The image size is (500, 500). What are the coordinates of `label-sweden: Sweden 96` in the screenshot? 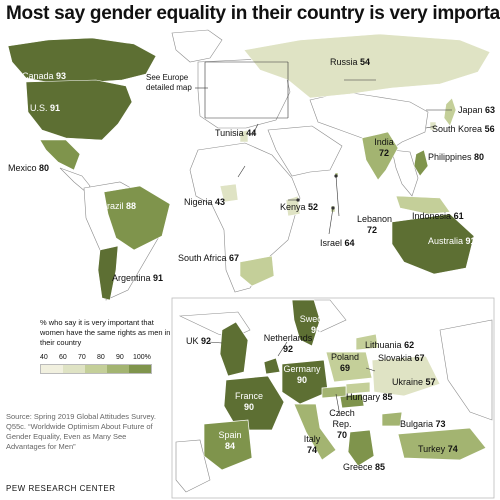 It's located at (316, 325).